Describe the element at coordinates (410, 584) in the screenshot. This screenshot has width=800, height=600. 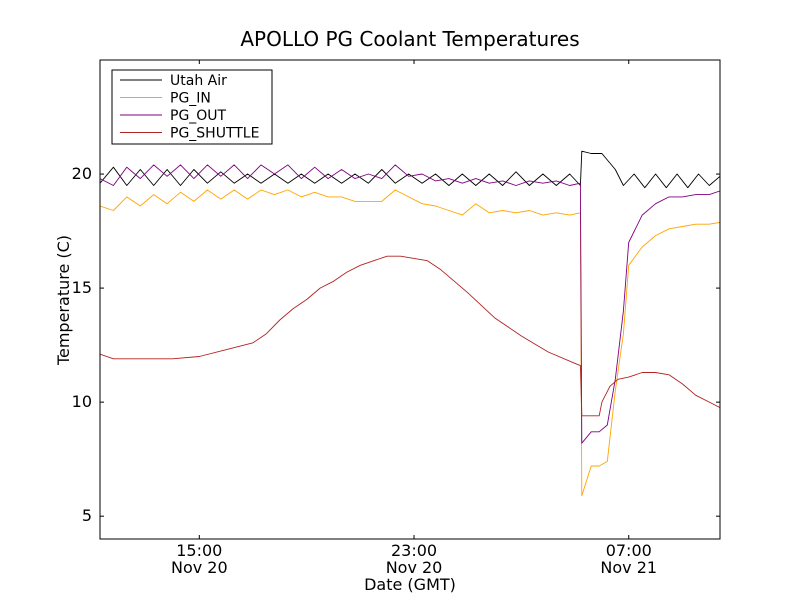
I see `x-axis-label: Date (GMT)` at that location.